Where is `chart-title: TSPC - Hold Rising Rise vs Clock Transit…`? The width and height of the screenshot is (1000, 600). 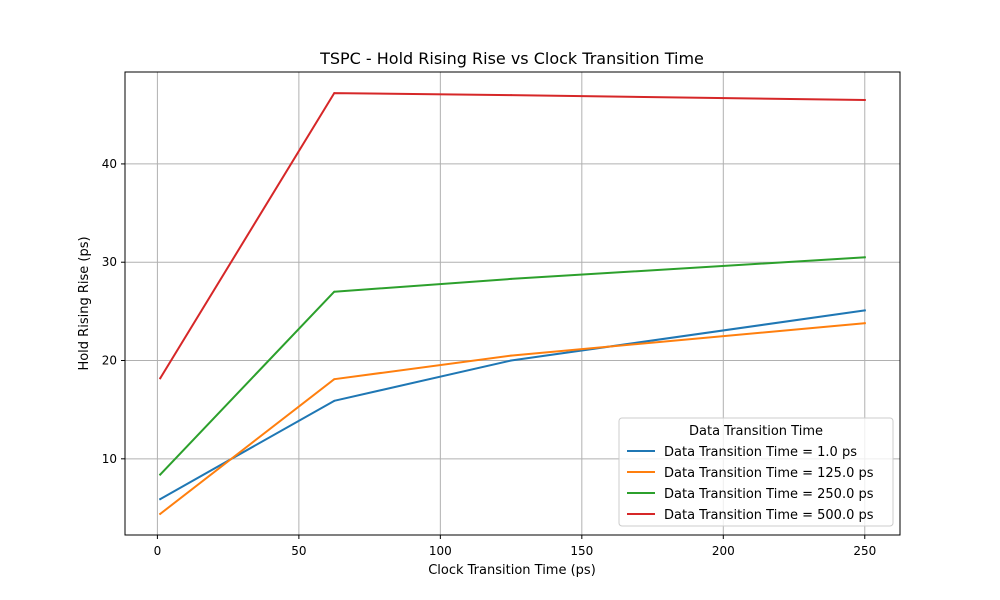
chart-title: TSPC - Hold Rising Rise vs Clock Transit… is located at coordinates (511, 58).